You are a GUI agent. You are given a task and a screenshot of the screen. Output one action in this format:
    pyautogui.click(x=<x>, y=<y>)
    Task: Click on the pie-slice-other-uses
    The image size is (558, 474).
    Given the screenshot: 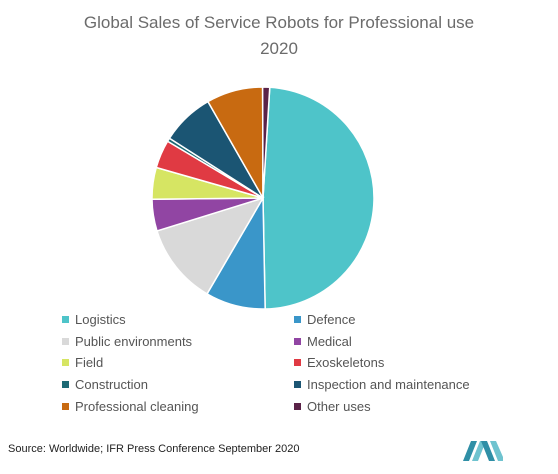 What is the action you would take?
    pyautogui.click(x=266, y=142)
    